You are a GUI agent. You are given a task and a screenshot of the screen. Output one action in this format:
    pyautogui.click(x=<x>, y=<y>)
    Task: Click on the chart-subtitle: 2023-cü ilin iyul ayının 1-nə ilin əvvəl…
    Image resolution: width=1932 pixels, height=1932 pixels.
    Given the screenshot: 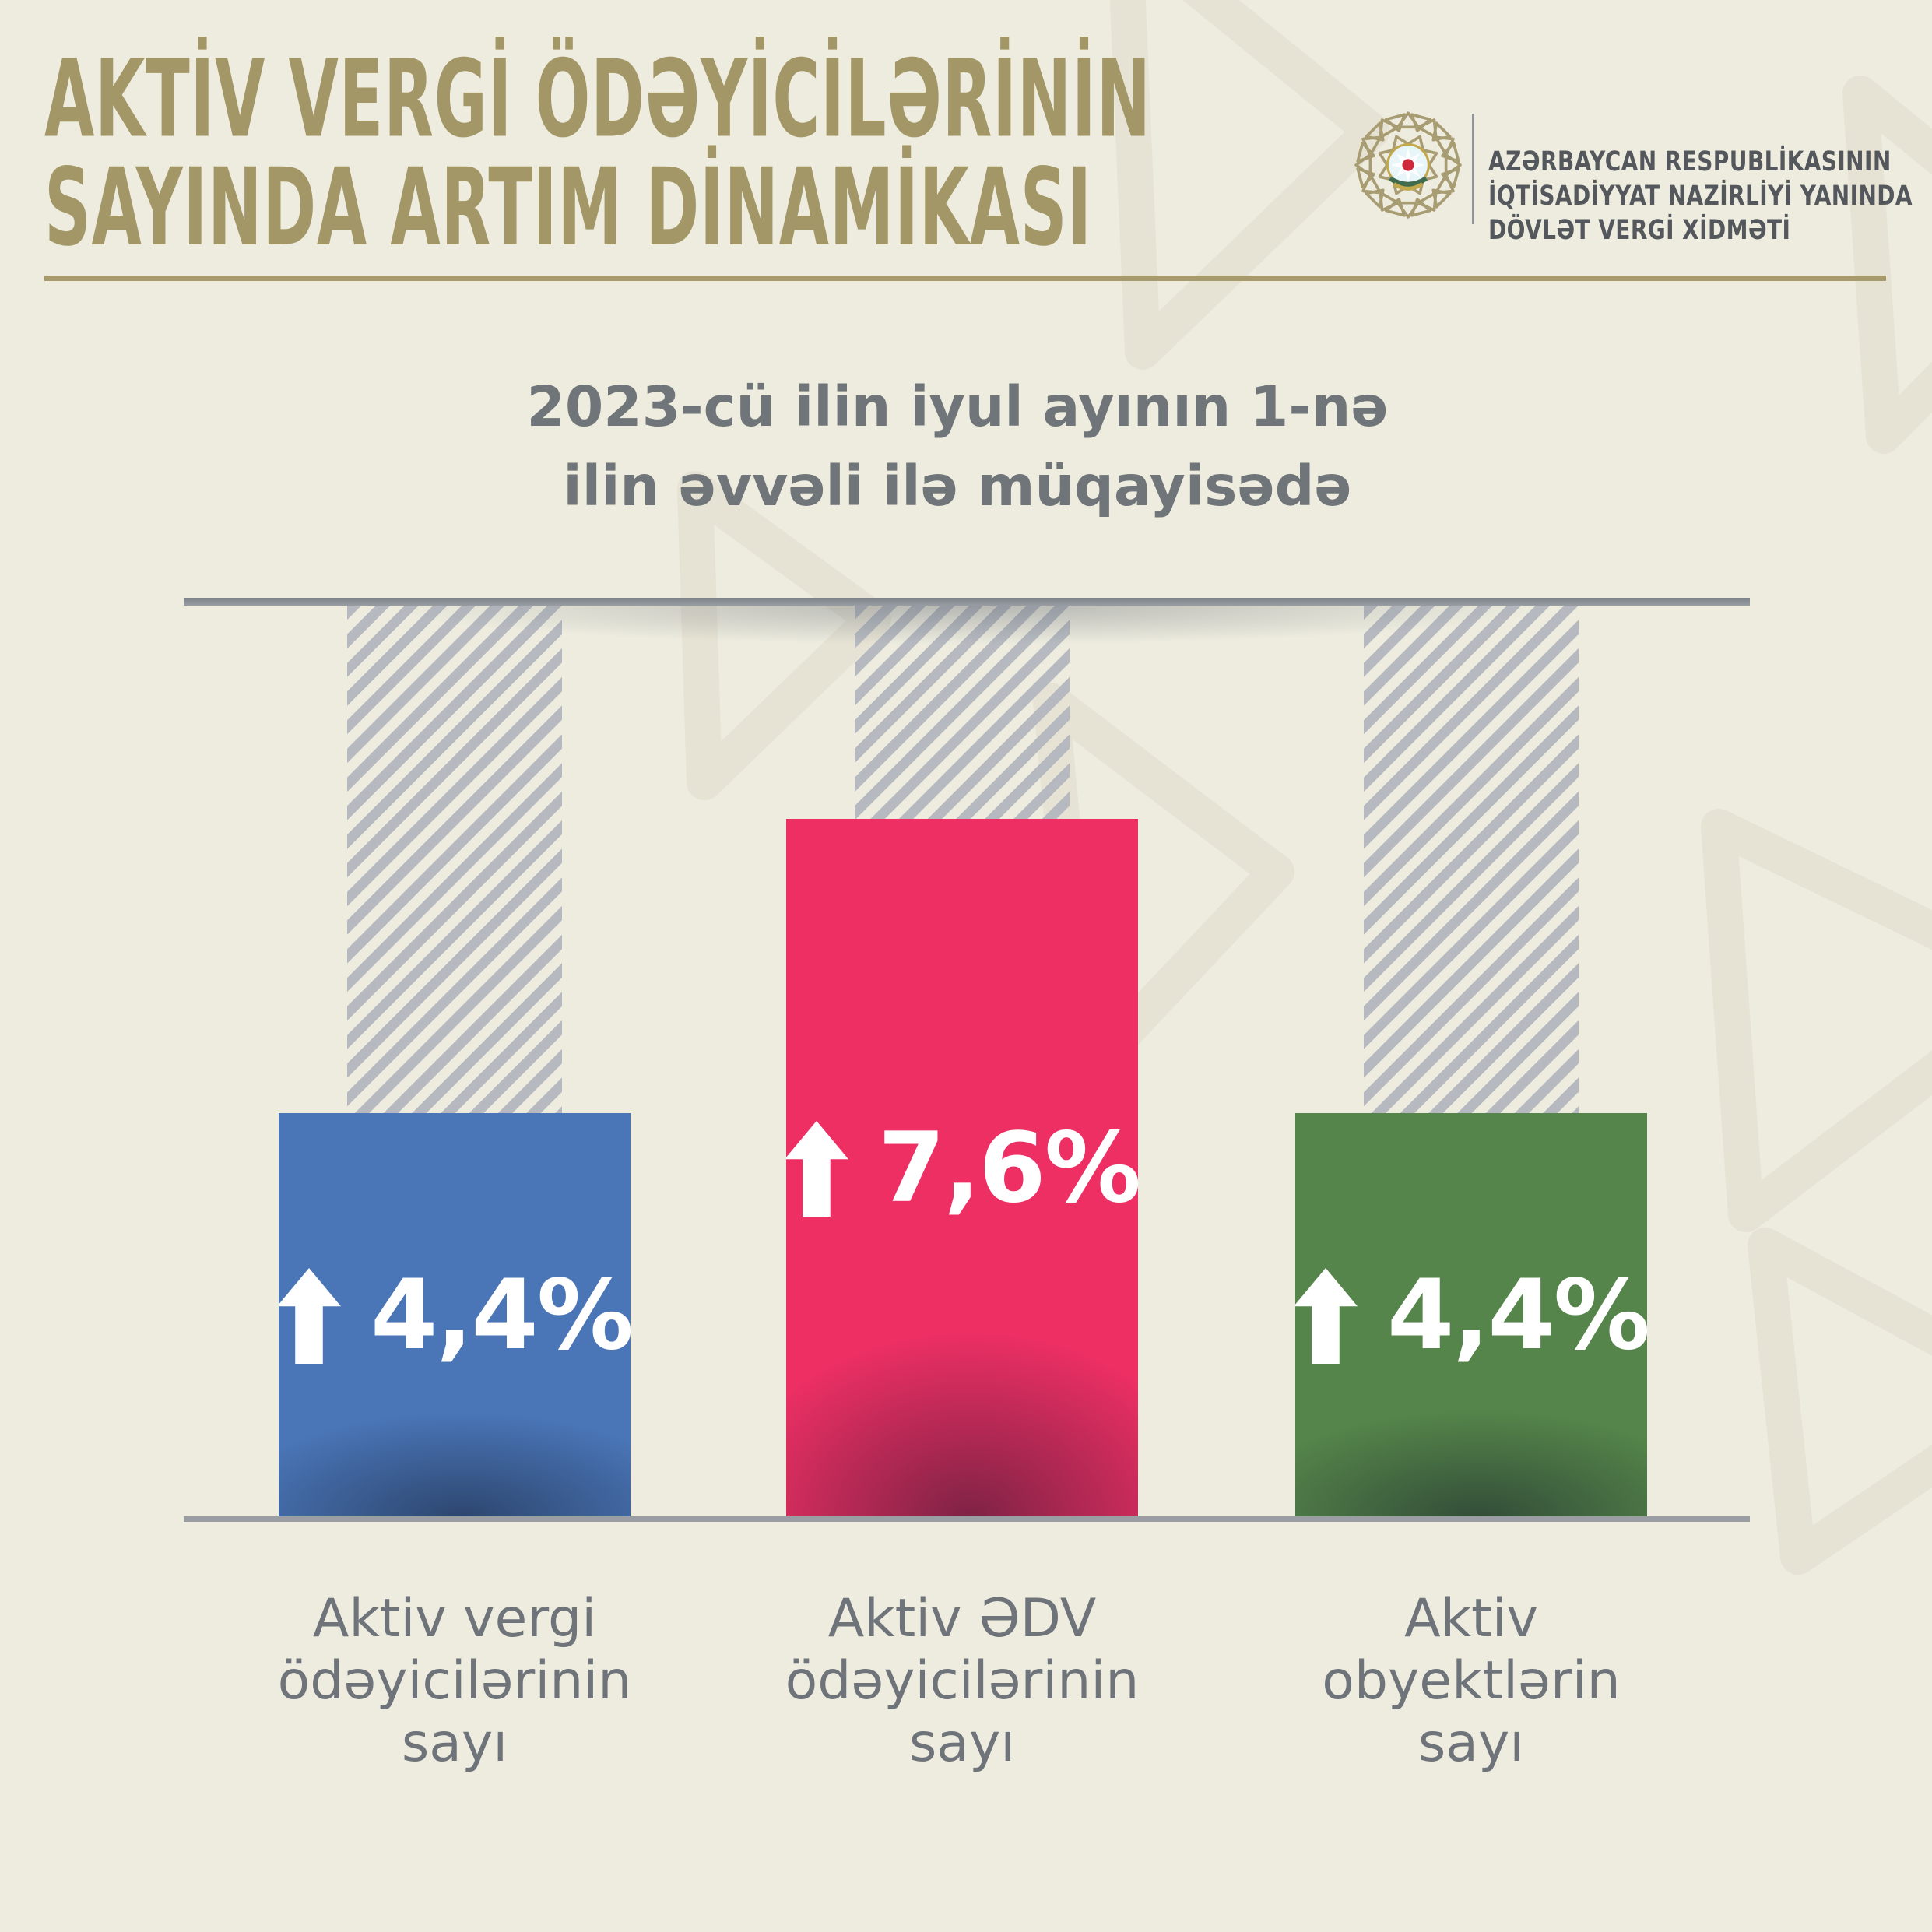 What is the action you would take?
    pyautogui.click(x=957, y=446)
    